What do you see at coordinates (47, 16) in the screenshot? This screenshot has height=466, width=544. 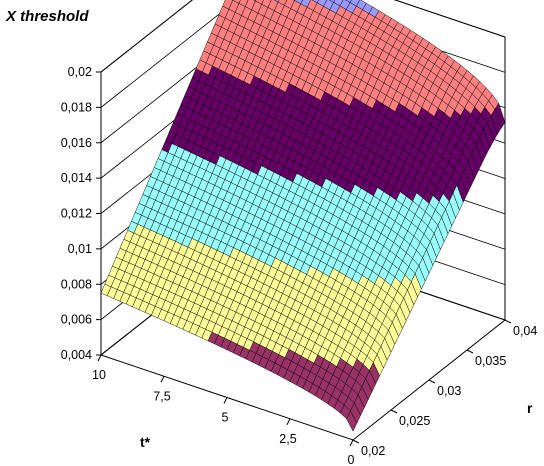 I see `chart-title: X threshold` at bounding box center [47, 16].